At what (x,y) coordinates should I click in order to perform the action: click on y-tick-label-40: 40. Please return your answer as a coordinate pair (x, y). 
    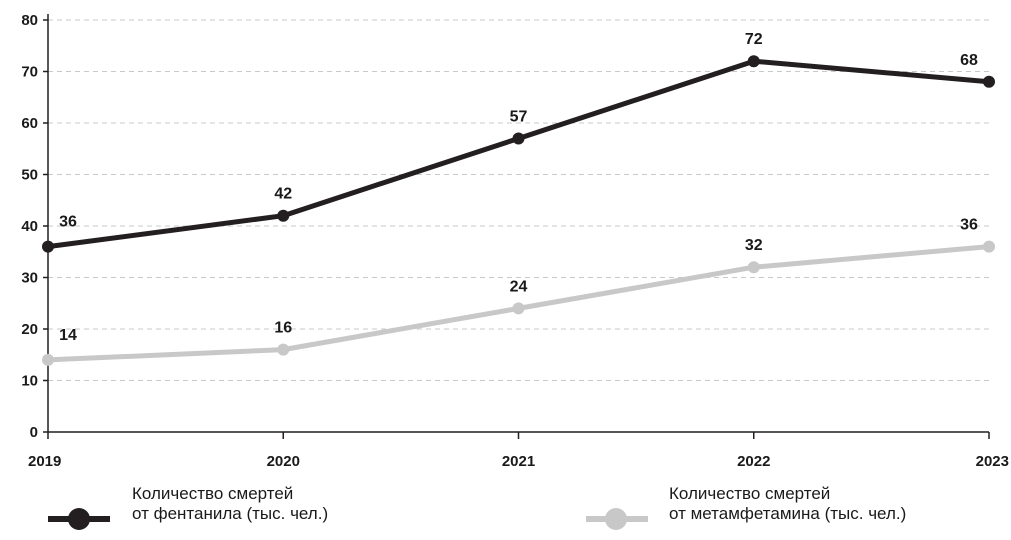
    Looking at the image, I should click on (29, 226).